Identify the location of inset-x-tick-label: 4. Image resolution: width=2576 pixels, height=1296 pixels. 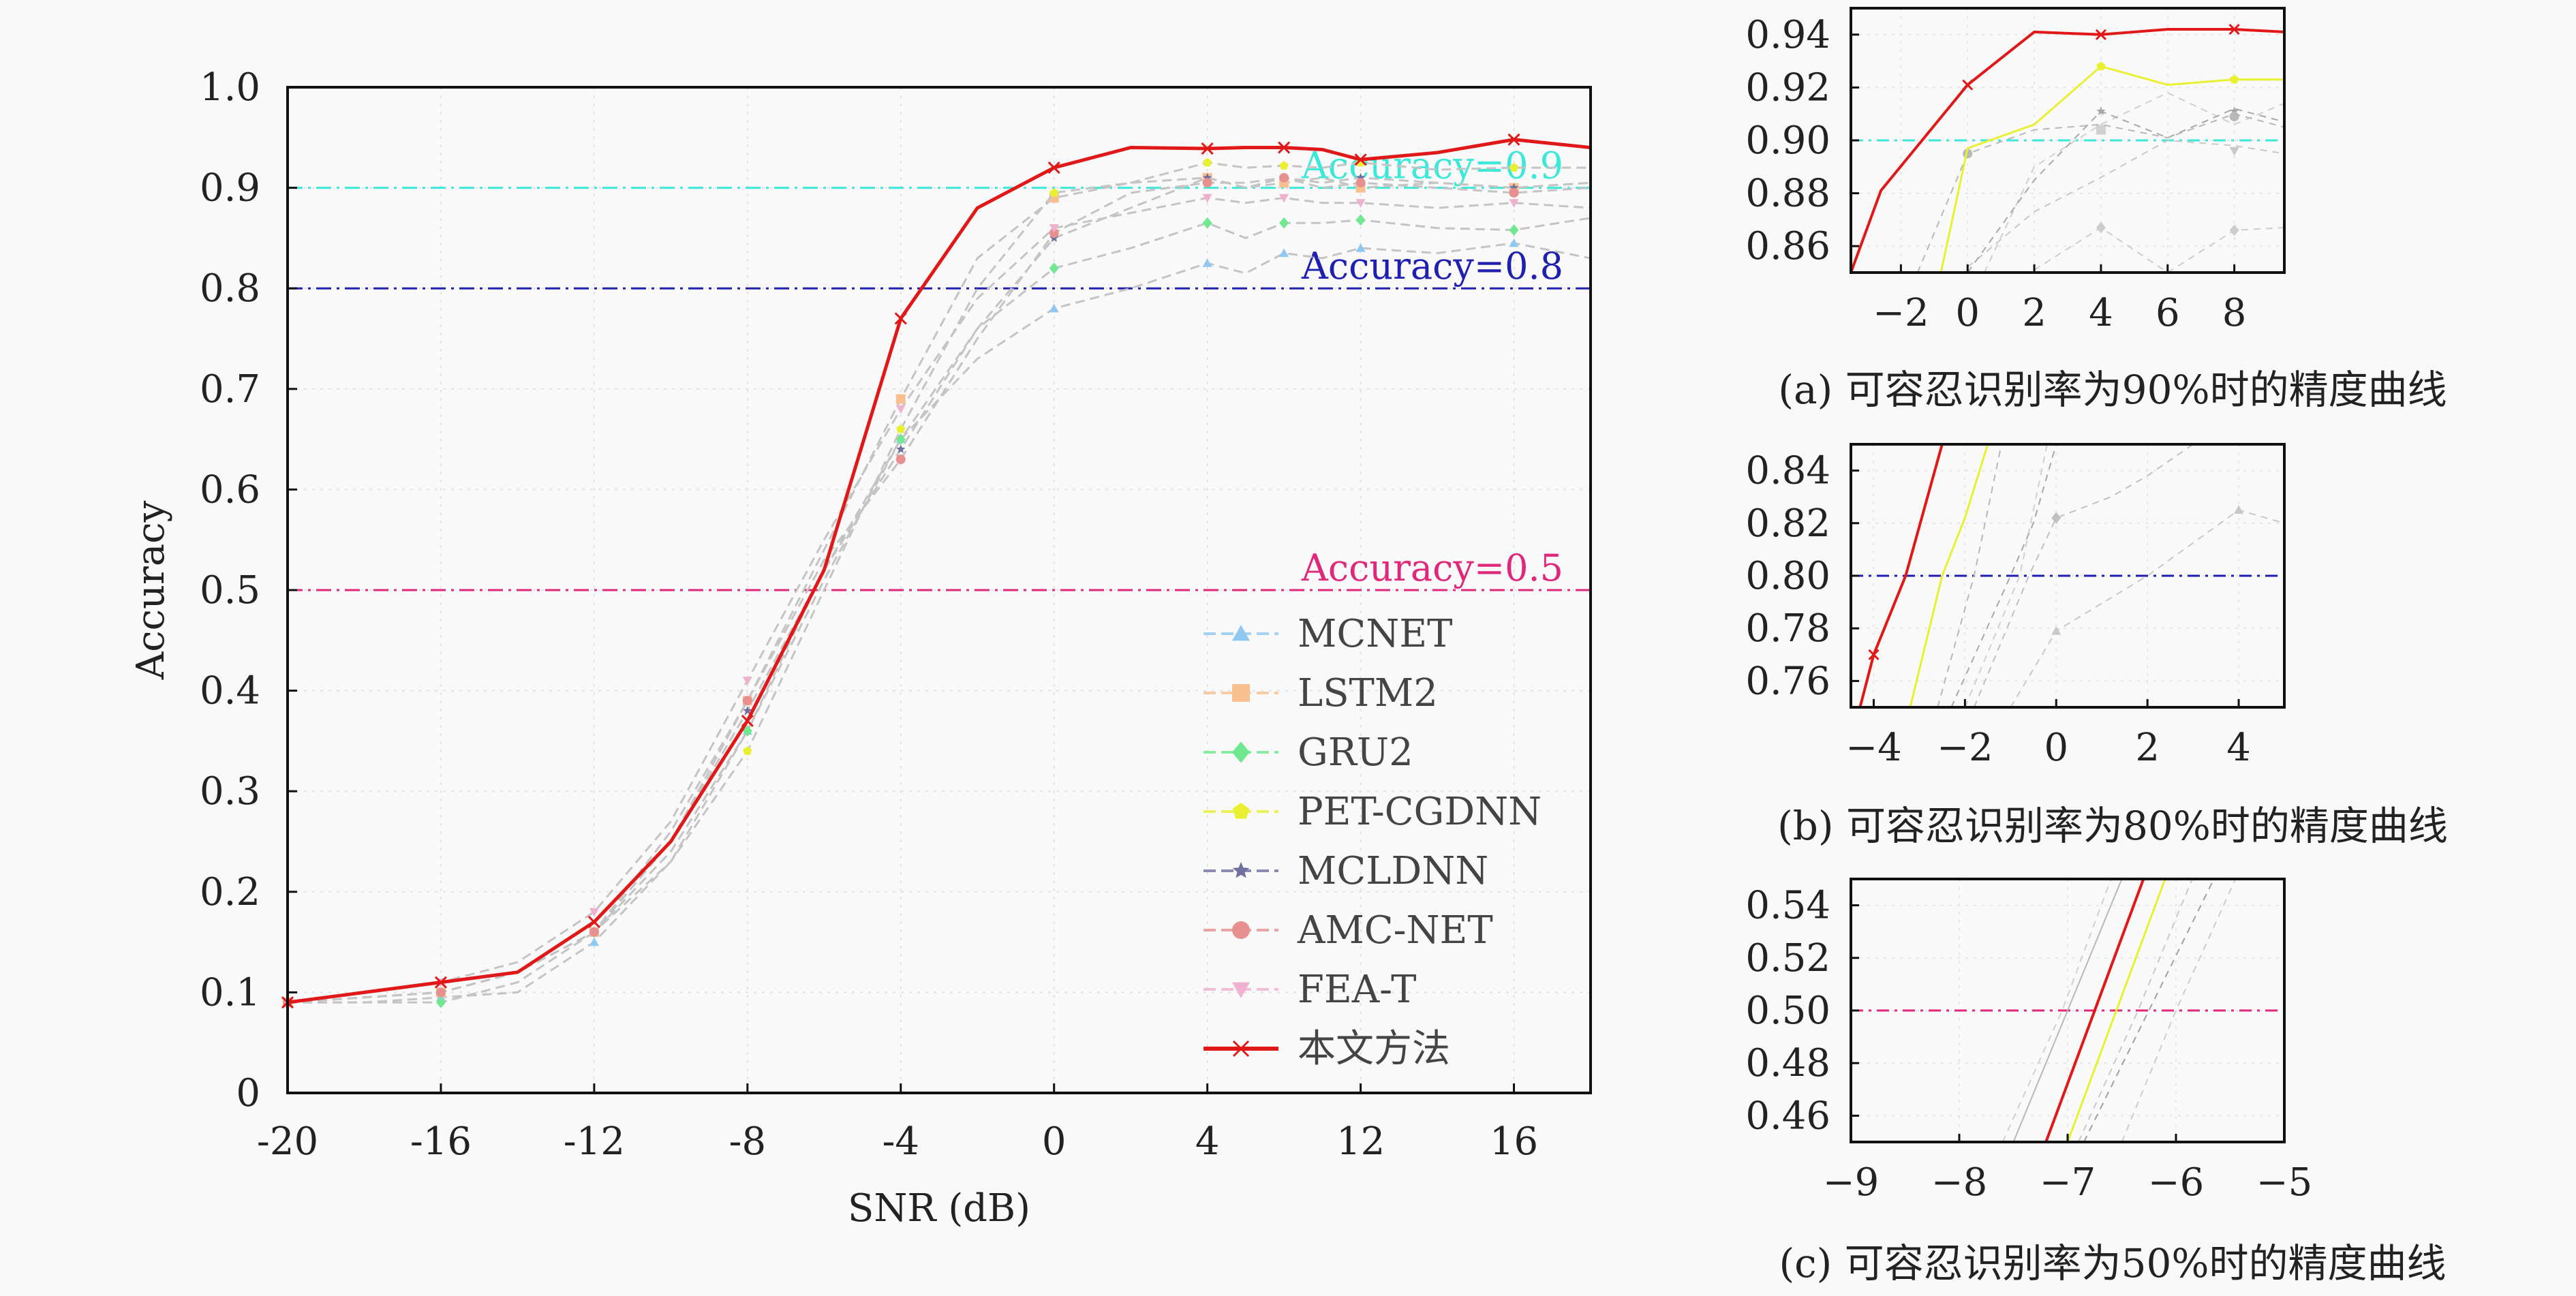
(2238, 748).